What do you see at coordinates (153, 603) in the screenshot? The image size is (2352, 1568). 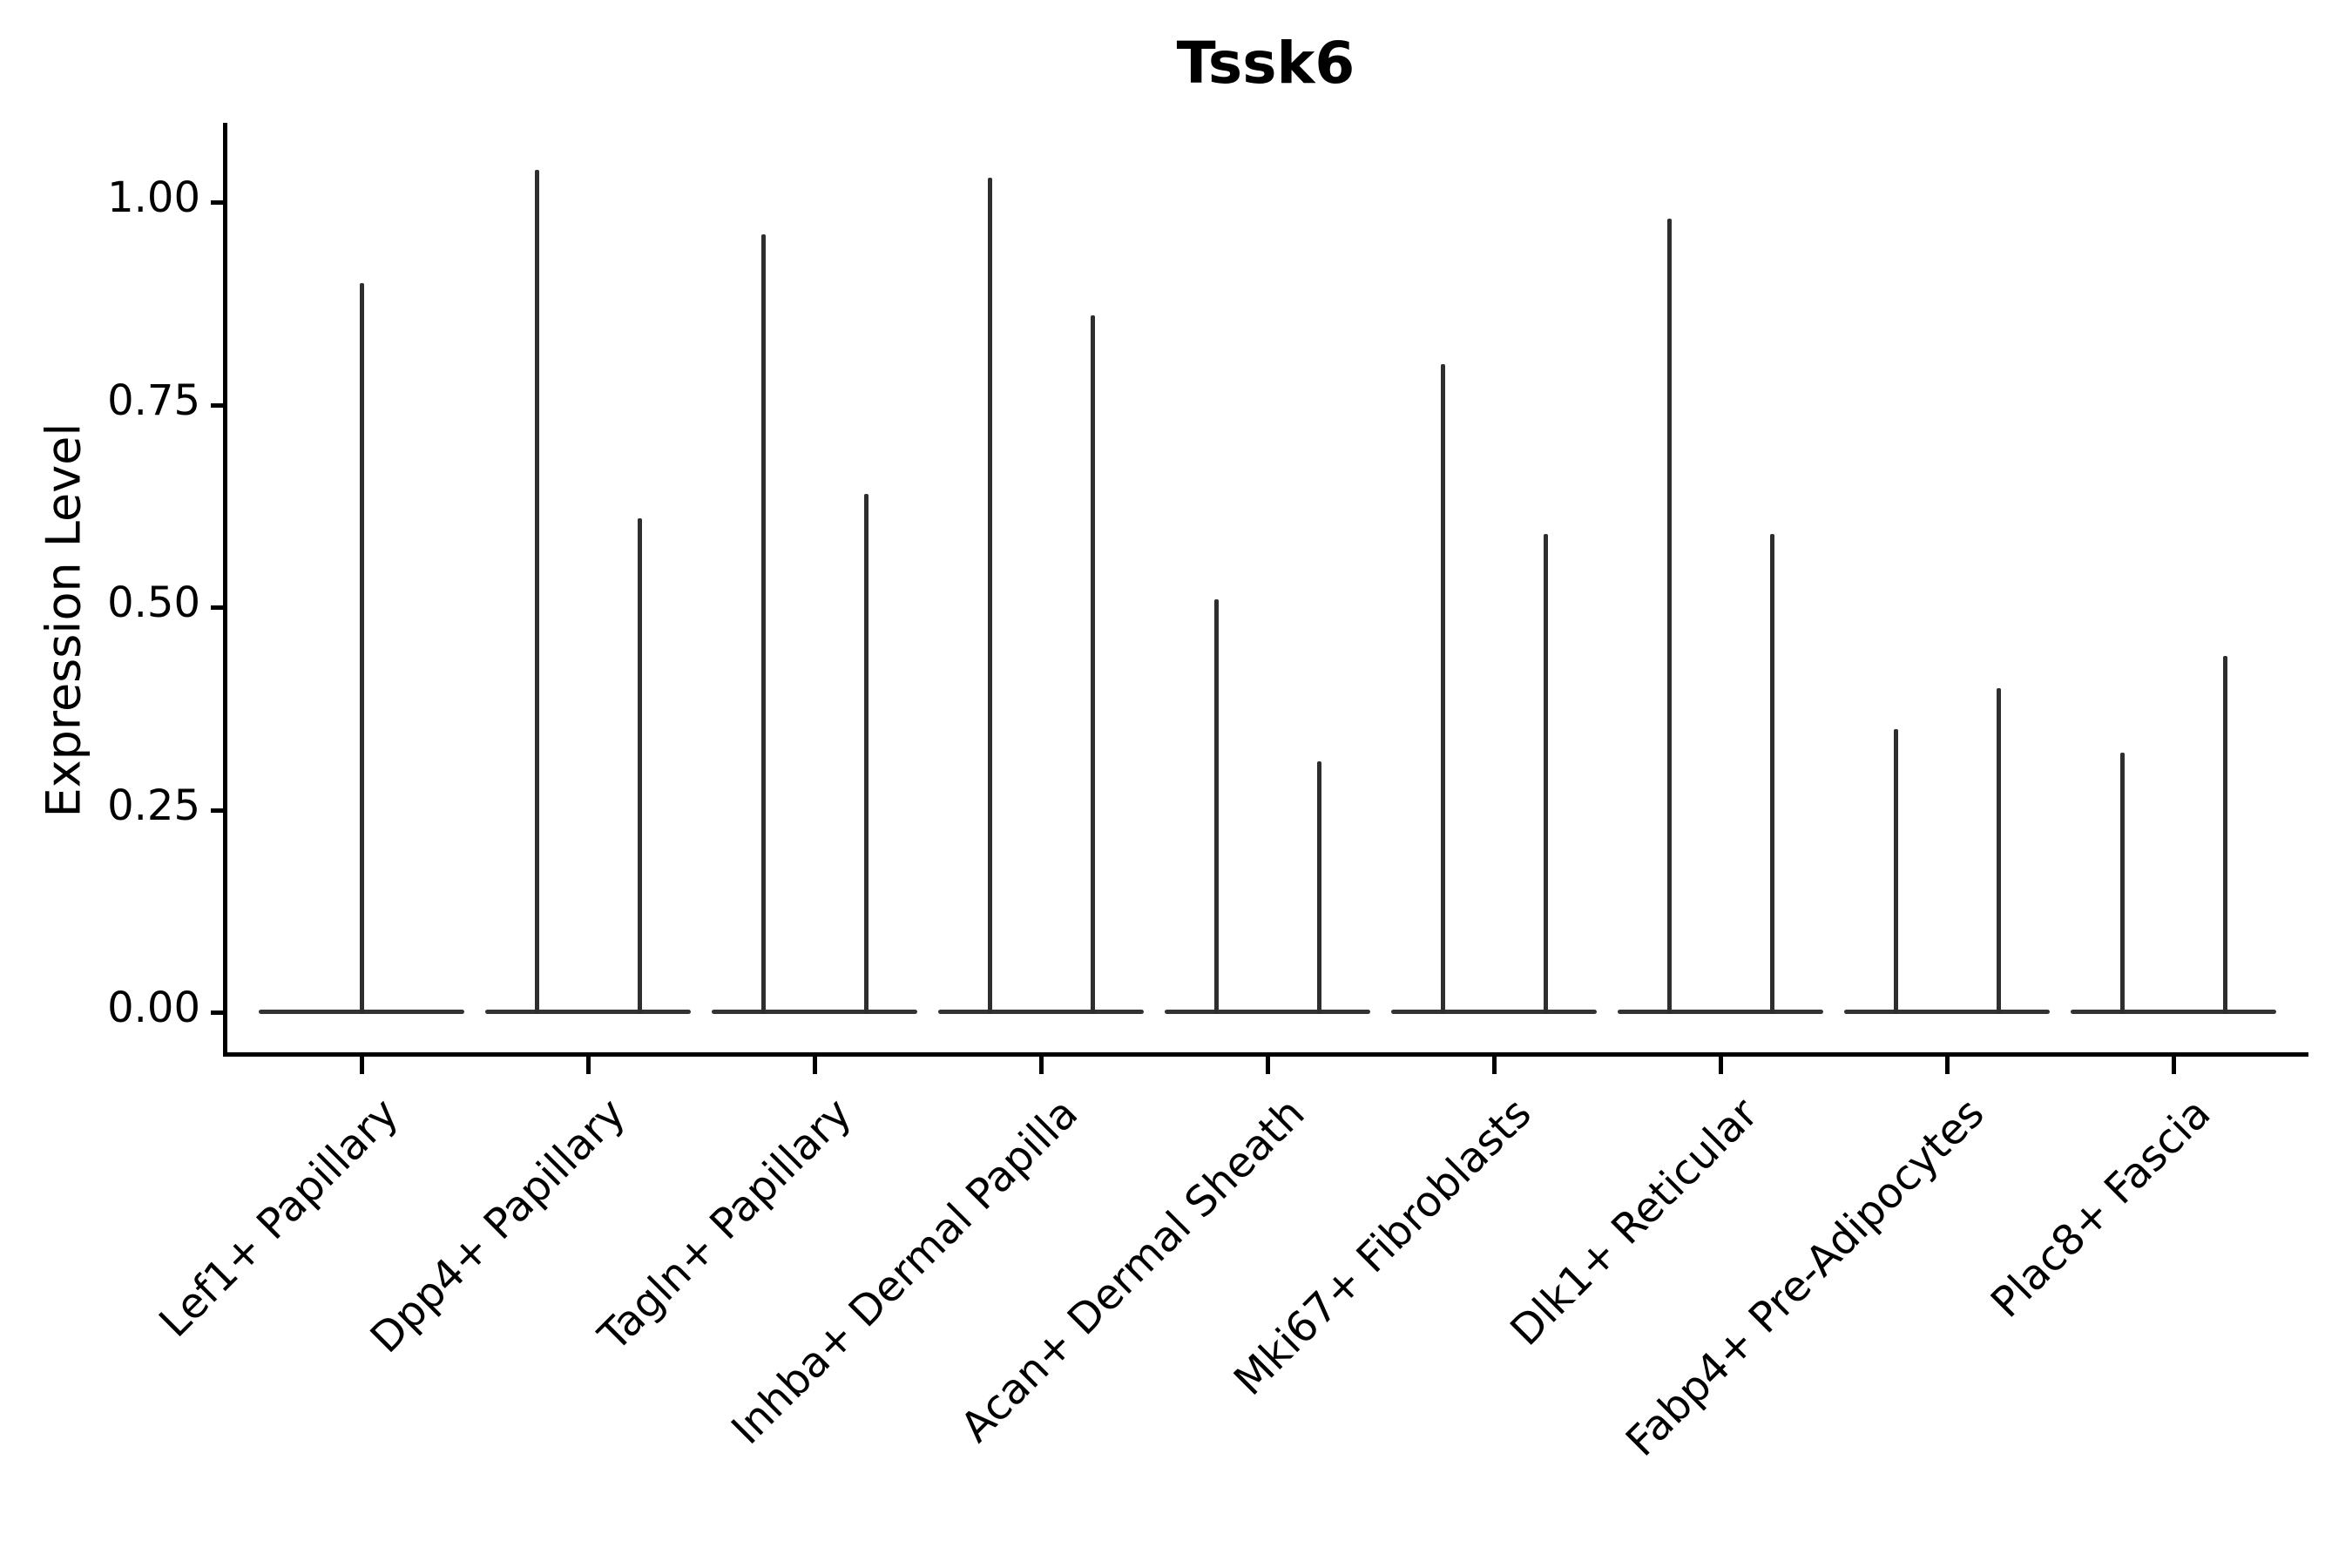 I see `y-tick-label: 0.50` at bounding box center [153, 603].